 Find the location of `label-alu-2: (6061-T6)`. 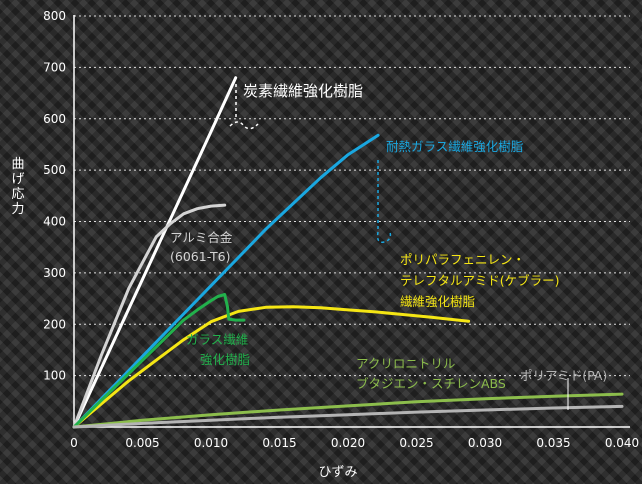

label-alu-2: (6061-T6) is located at coordinates (200, 256).